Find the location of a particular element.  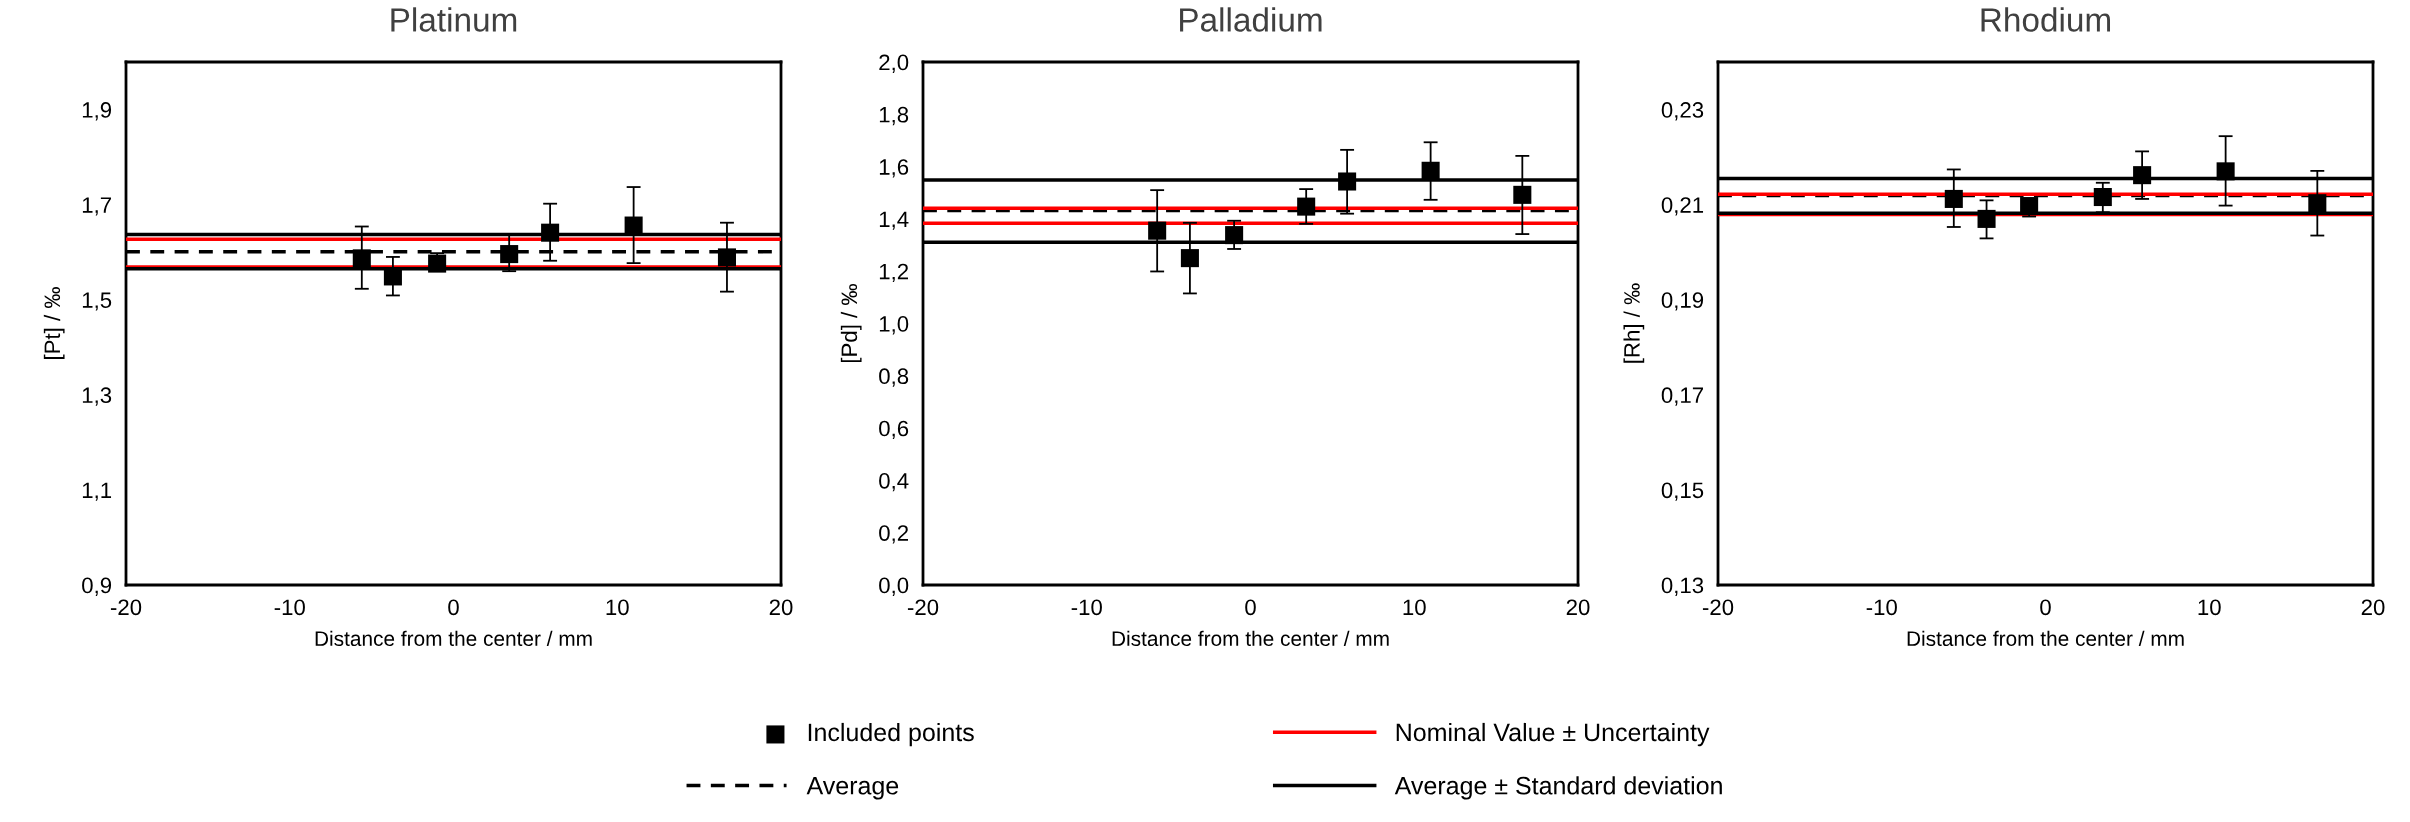

y-tick-label: 0,23 is located at coordinates (1682, 111).